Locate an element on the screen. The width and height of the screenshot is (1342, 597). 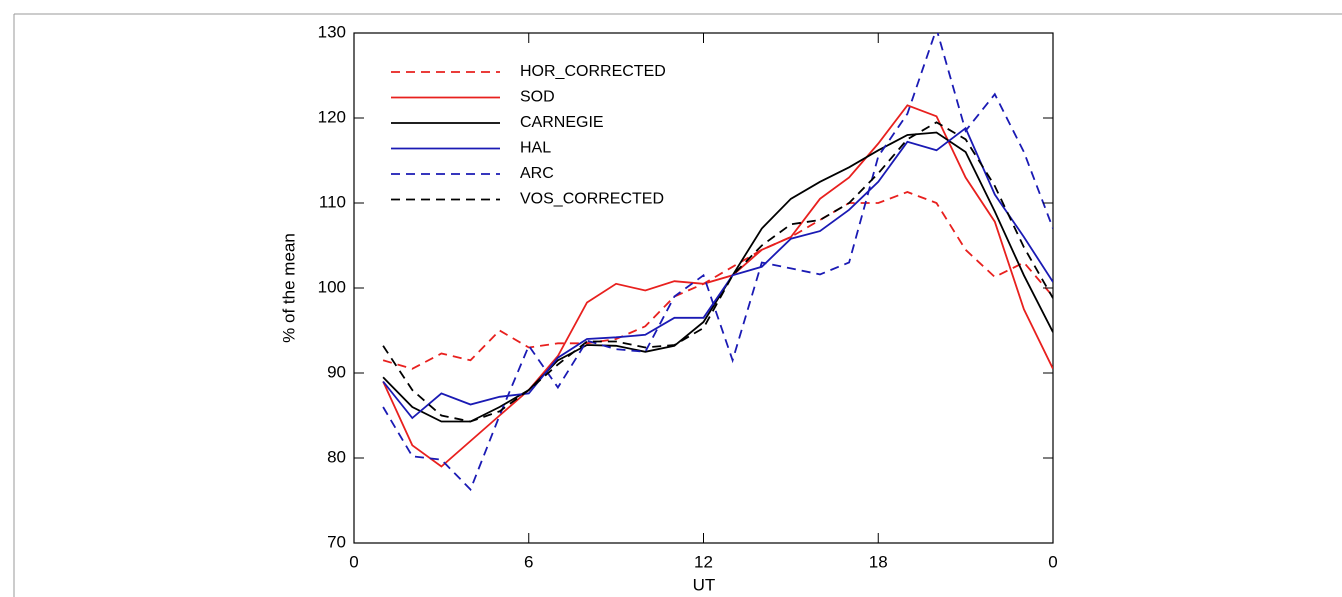
legend-label: HAL is located at coordinates (535, 148).